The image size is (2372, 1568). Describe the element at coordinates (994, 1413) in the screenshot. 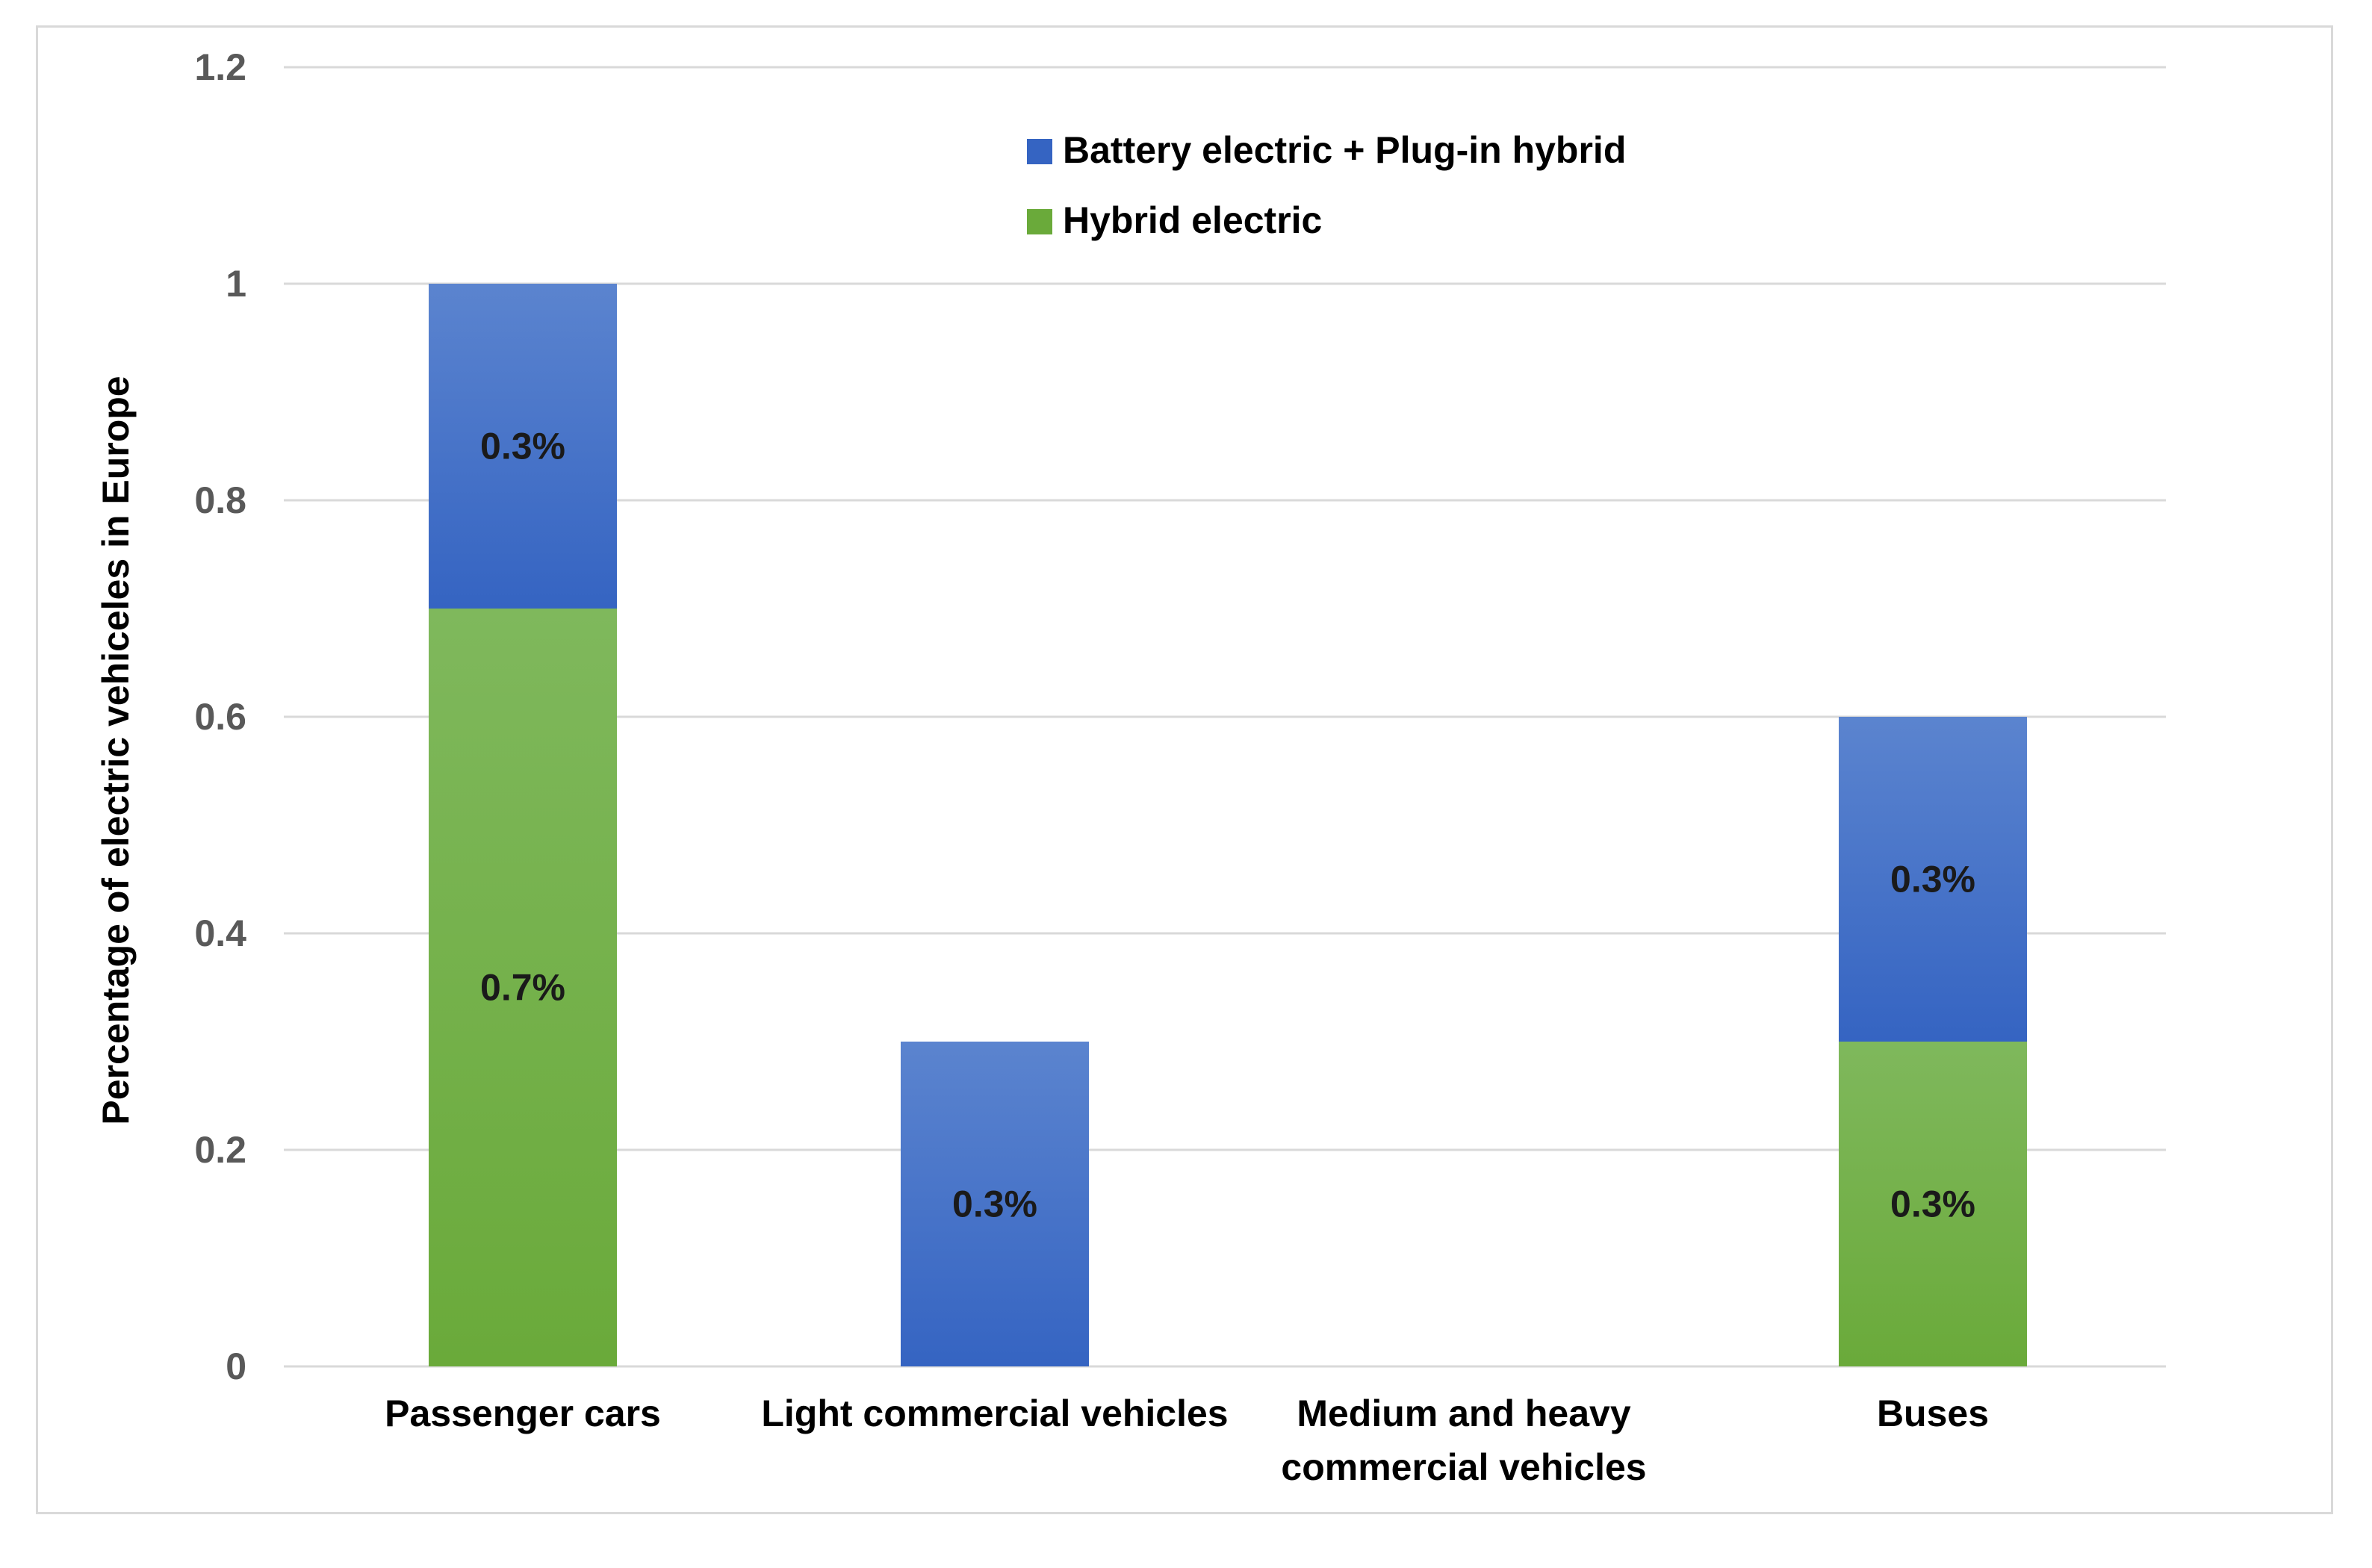

I see `x-tick-label: Light commercial vehicles` at that location.